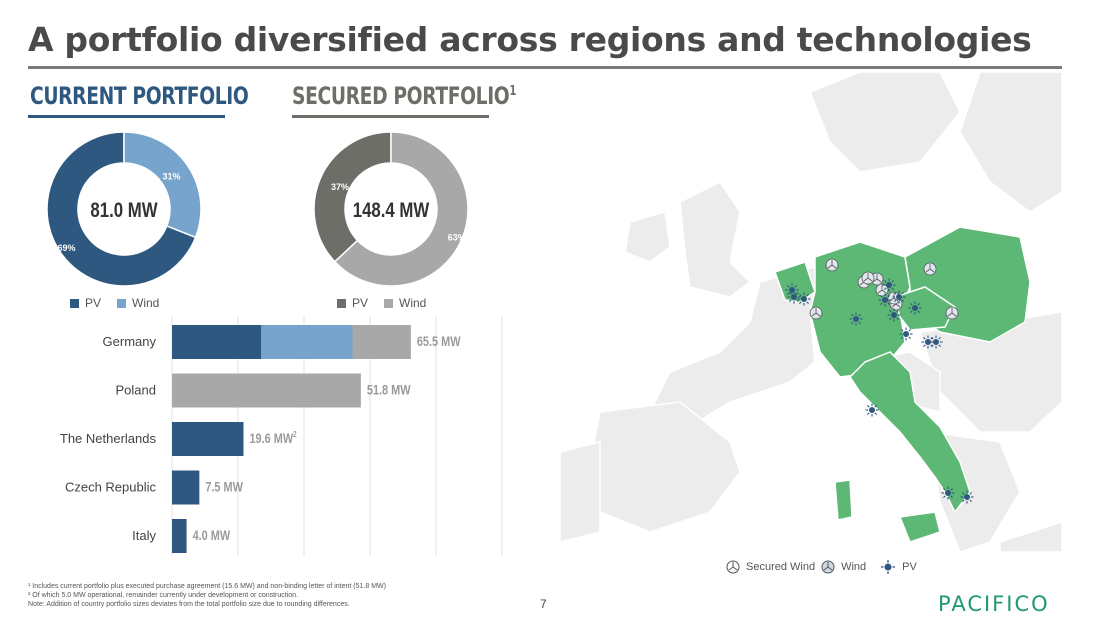  Describe the element at coordinates (172, 177) in the screenshot. I see `donut-slice-label: 31%` at that location.